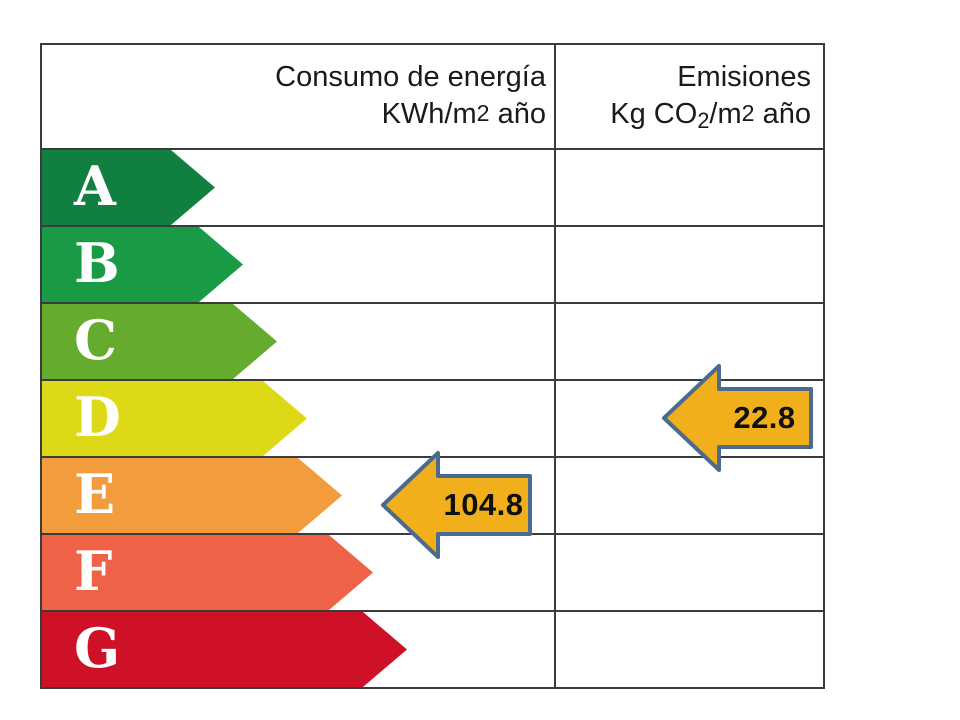 Image resolution: width=960 pixels, height=720 pixels. Describe the element at coordinates (689, 264) in the screenshot. I see `emissions-cell-b` at that location.